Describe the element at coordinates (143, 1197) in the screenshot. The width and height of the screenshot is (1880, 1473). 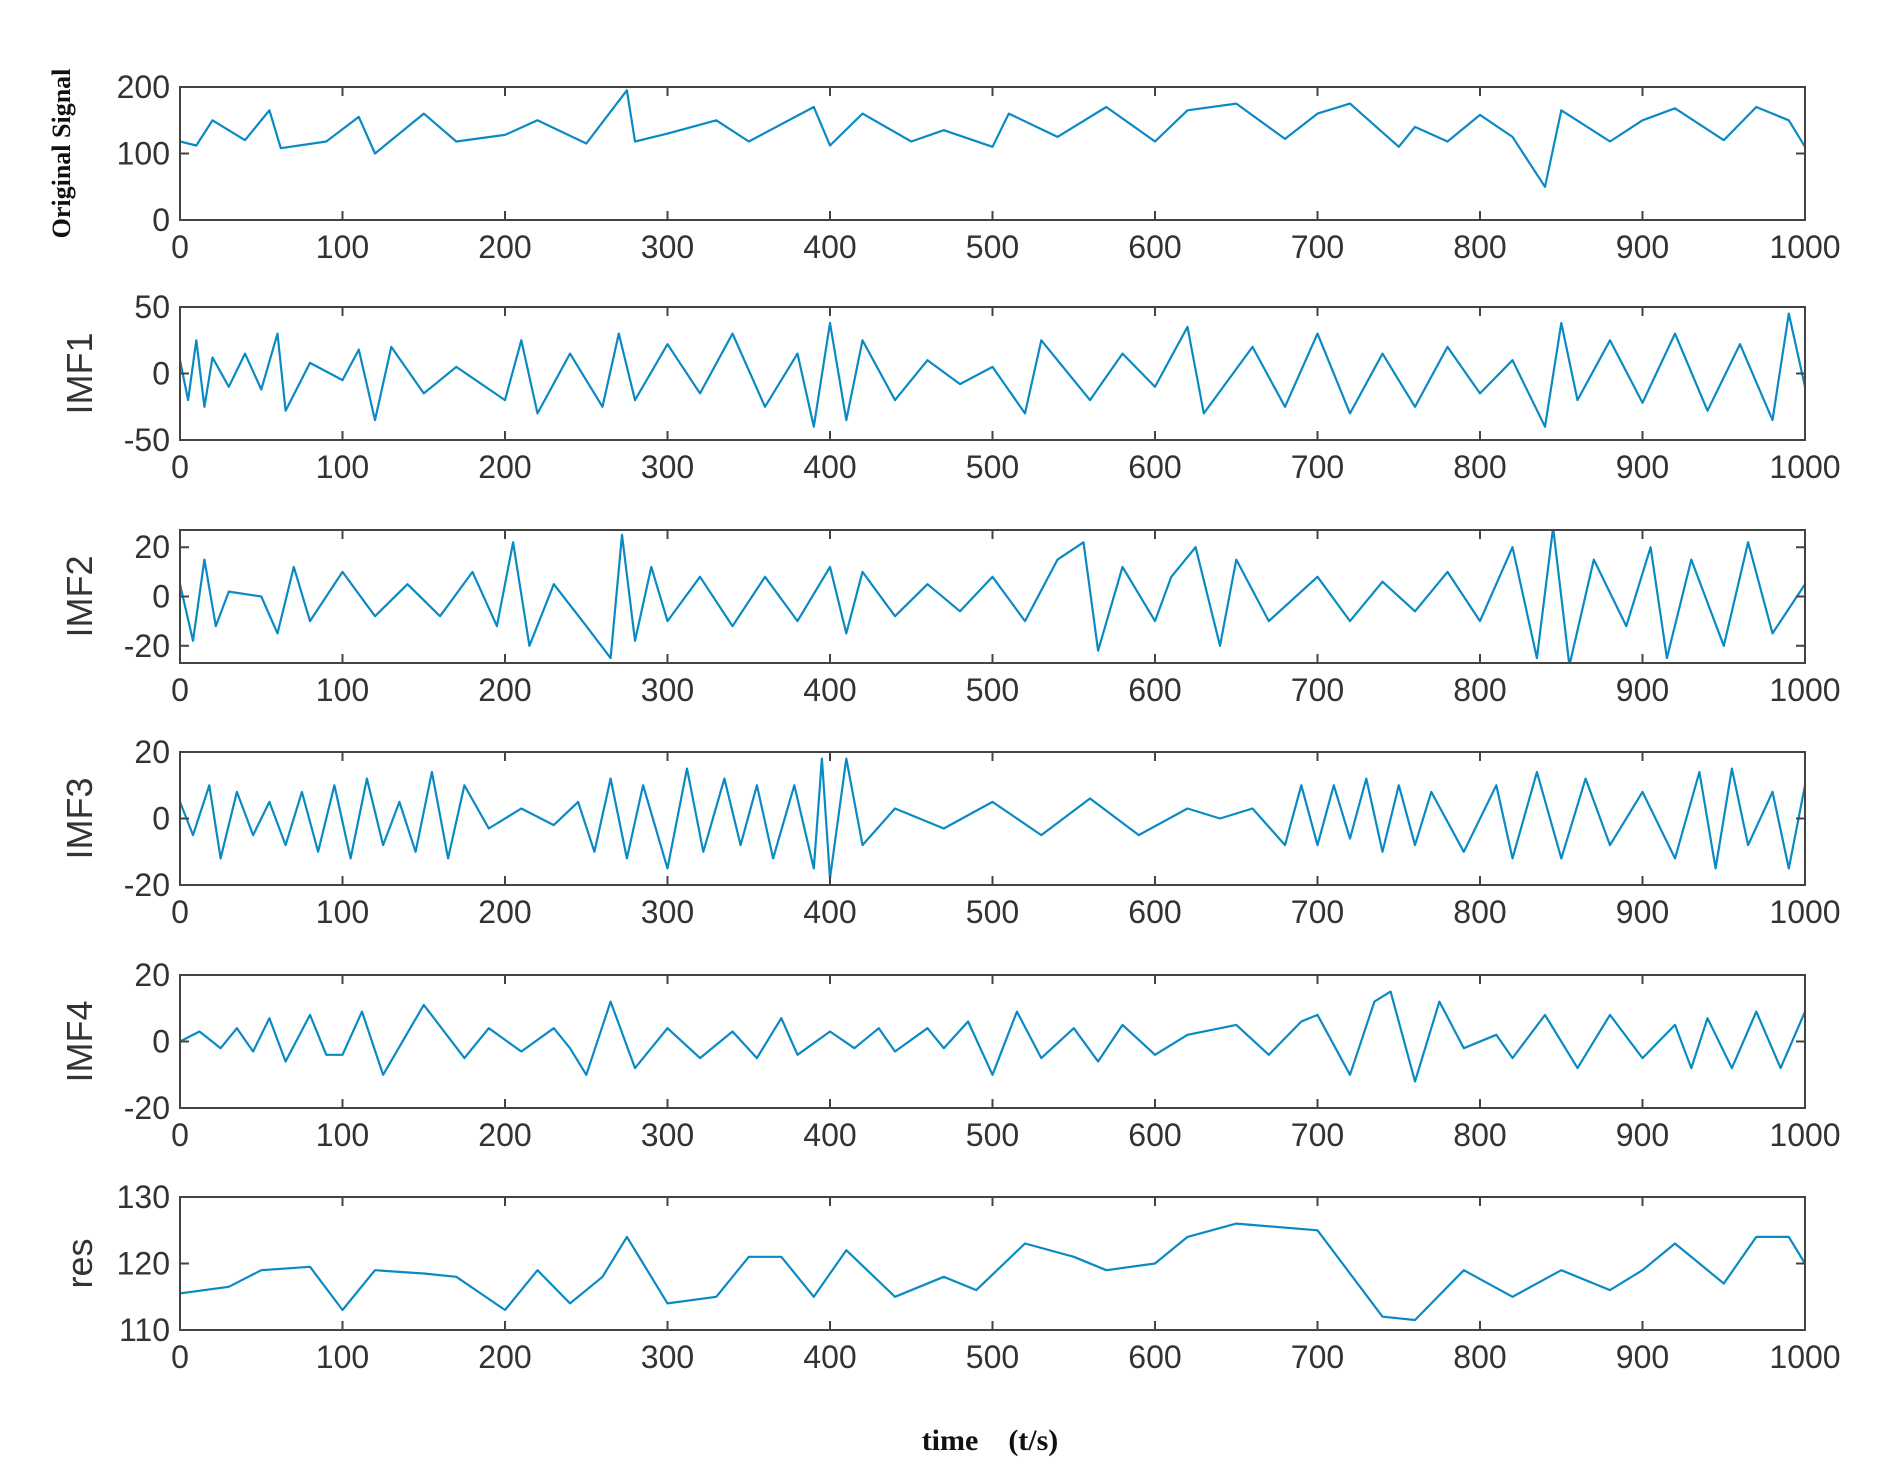
I see `y-tick-label: 130` at that location.